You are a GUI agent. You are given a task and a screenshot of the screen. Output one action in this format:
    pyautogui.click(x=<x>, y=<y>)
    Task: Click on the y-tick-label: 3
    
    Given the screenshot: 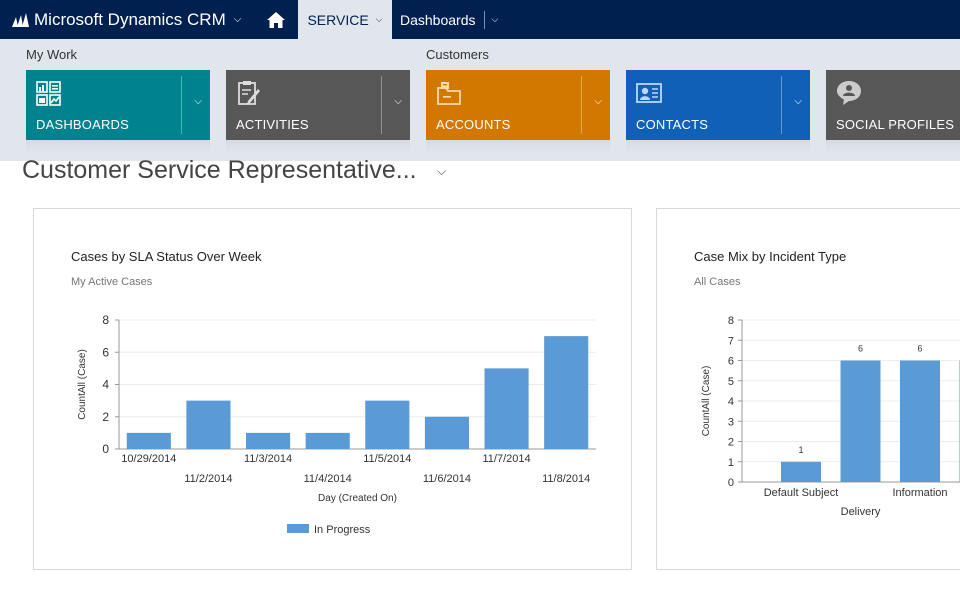 What is the action you would take?
    pyautogui.click(x=731, y=422)
    